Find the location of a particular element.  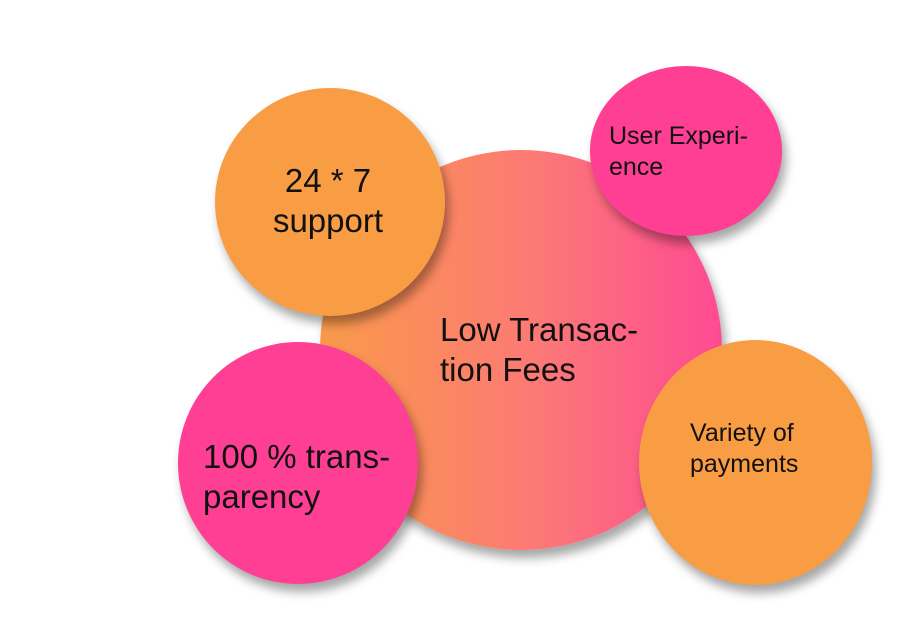

transparency-bubble-label: 100 % trans- parency is located at coordinates (296, 477).